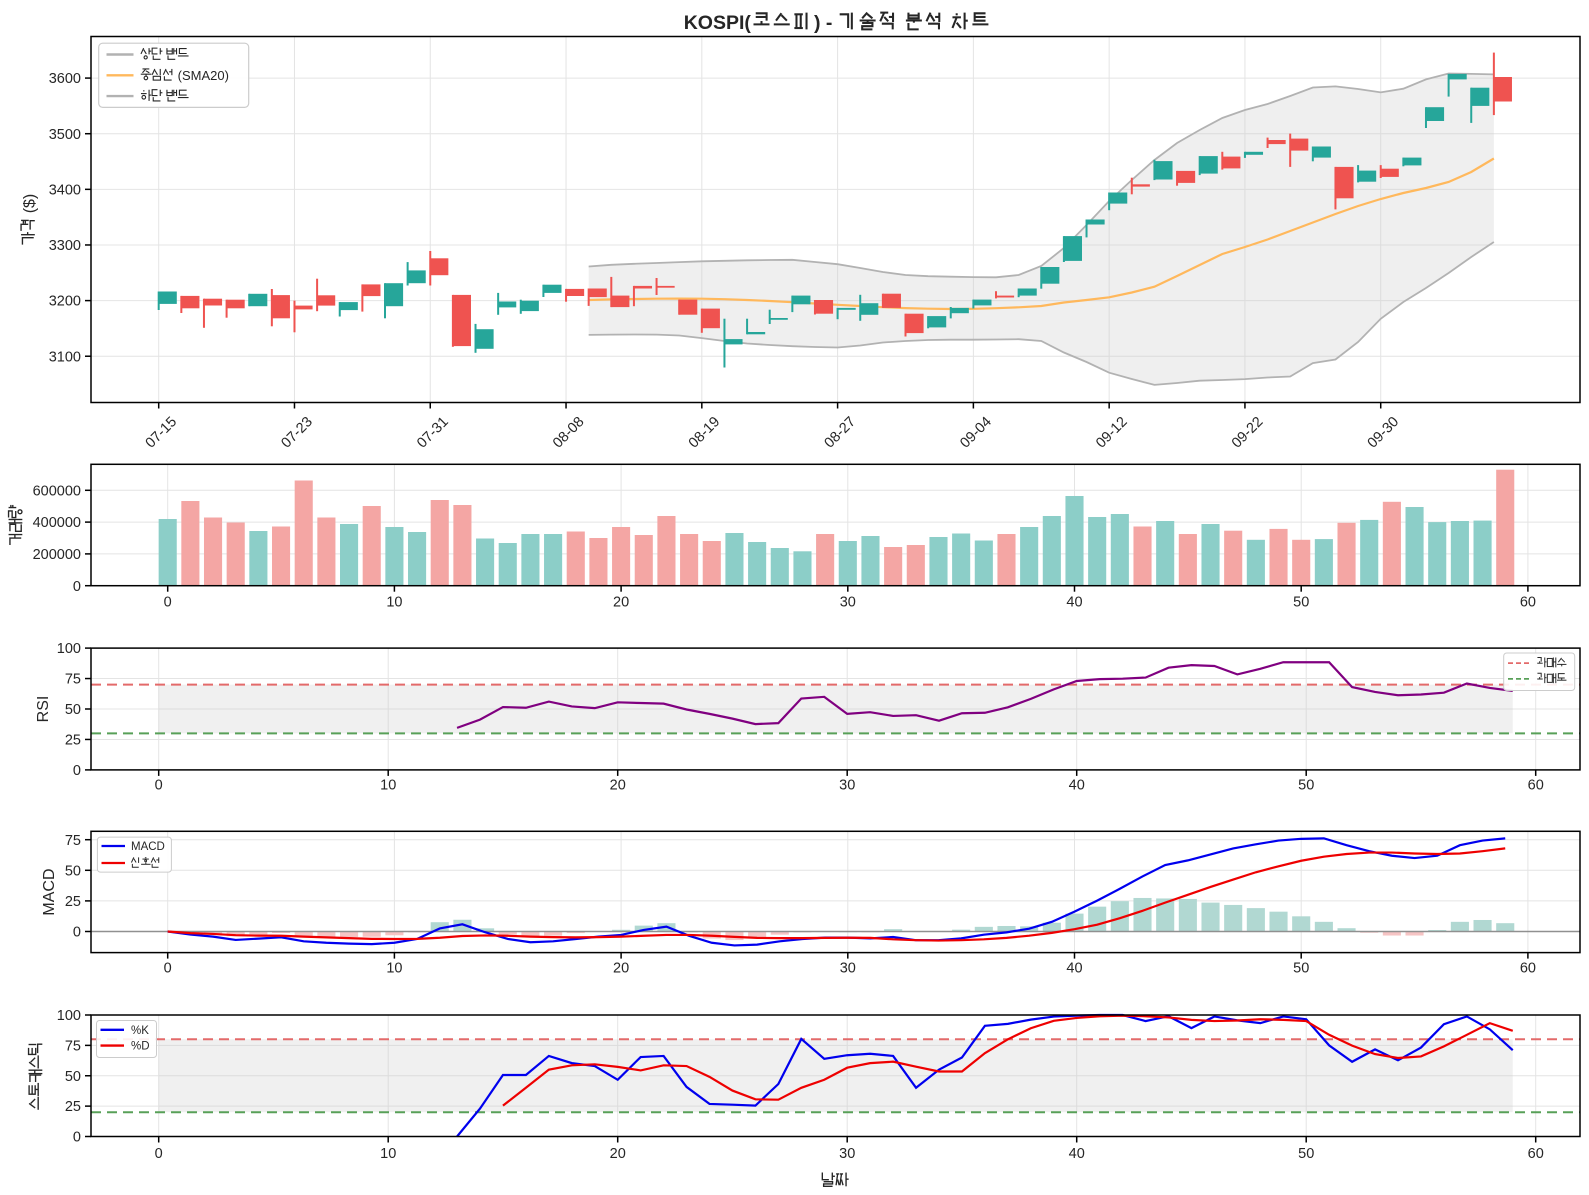 Image resolution: width=1589 pixels, height=1195 pixels. I want to click on svg-text: %K, so click(140, 1031).